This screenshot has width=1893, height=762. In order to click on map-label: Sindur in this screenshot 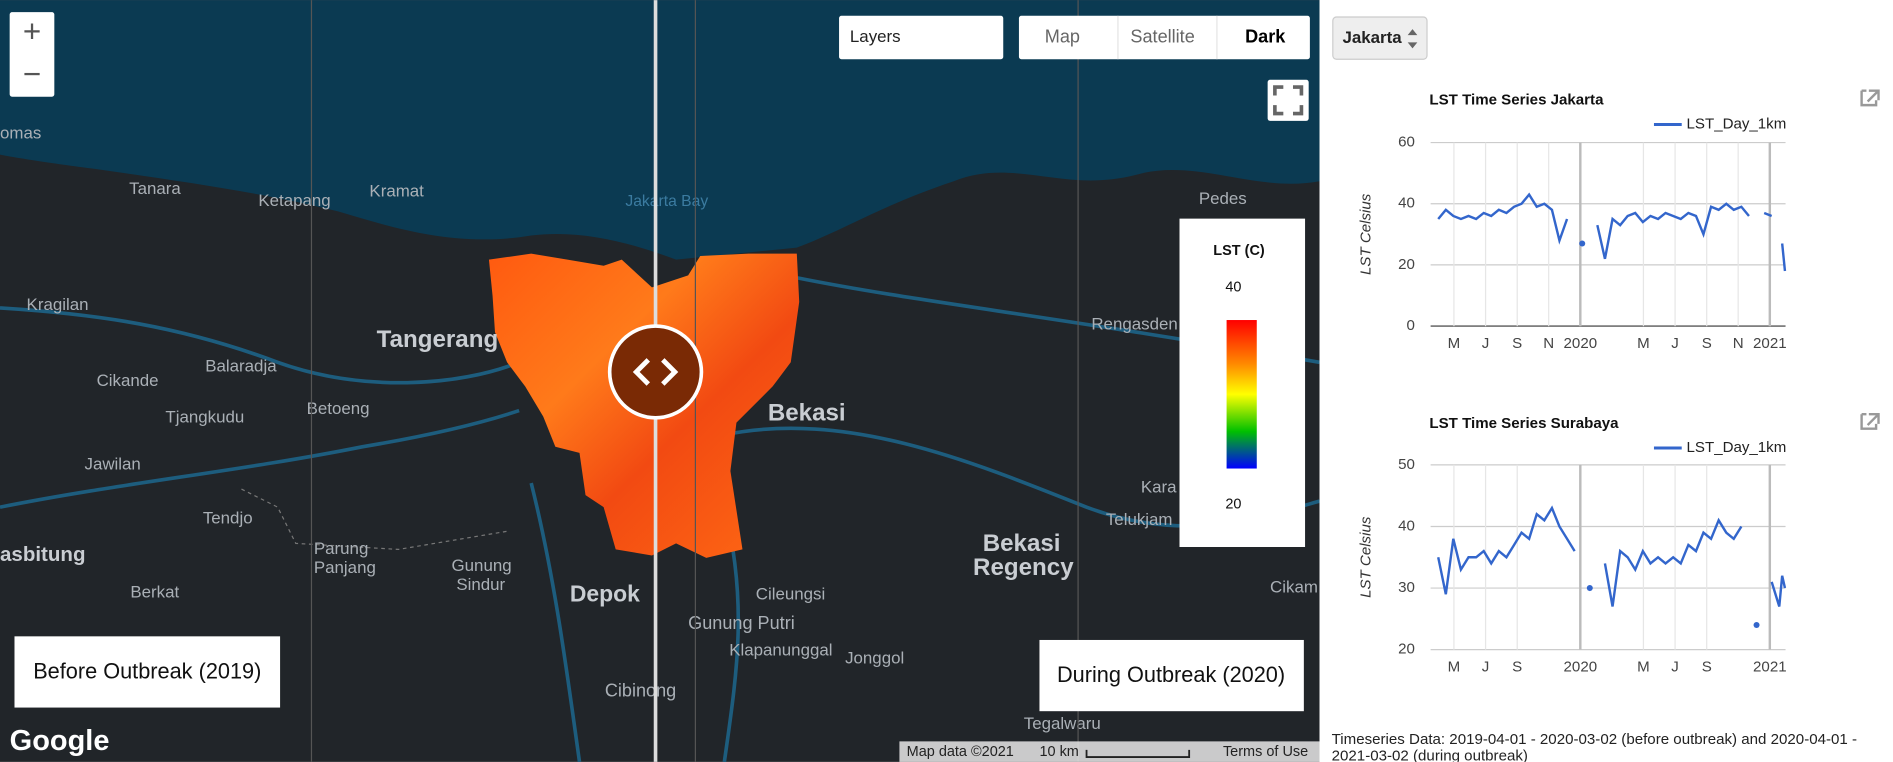, I will do `click(480, 584)`.